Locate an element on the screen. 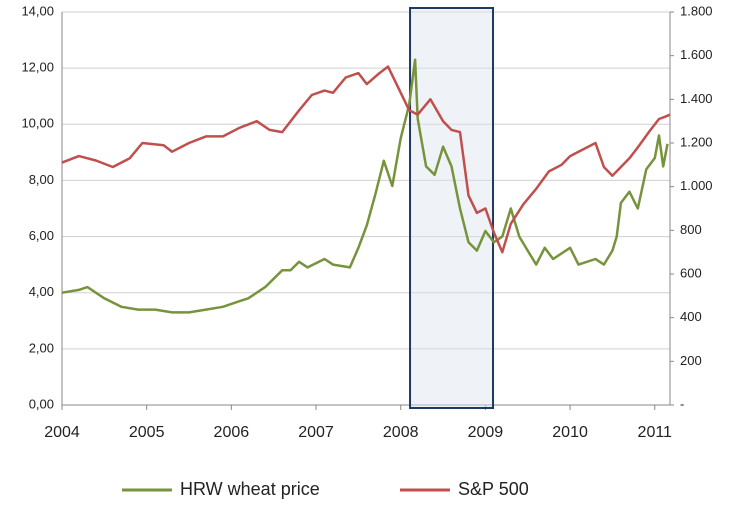  y2-tick-label: 1.400 is located at coordinates (696, 98).